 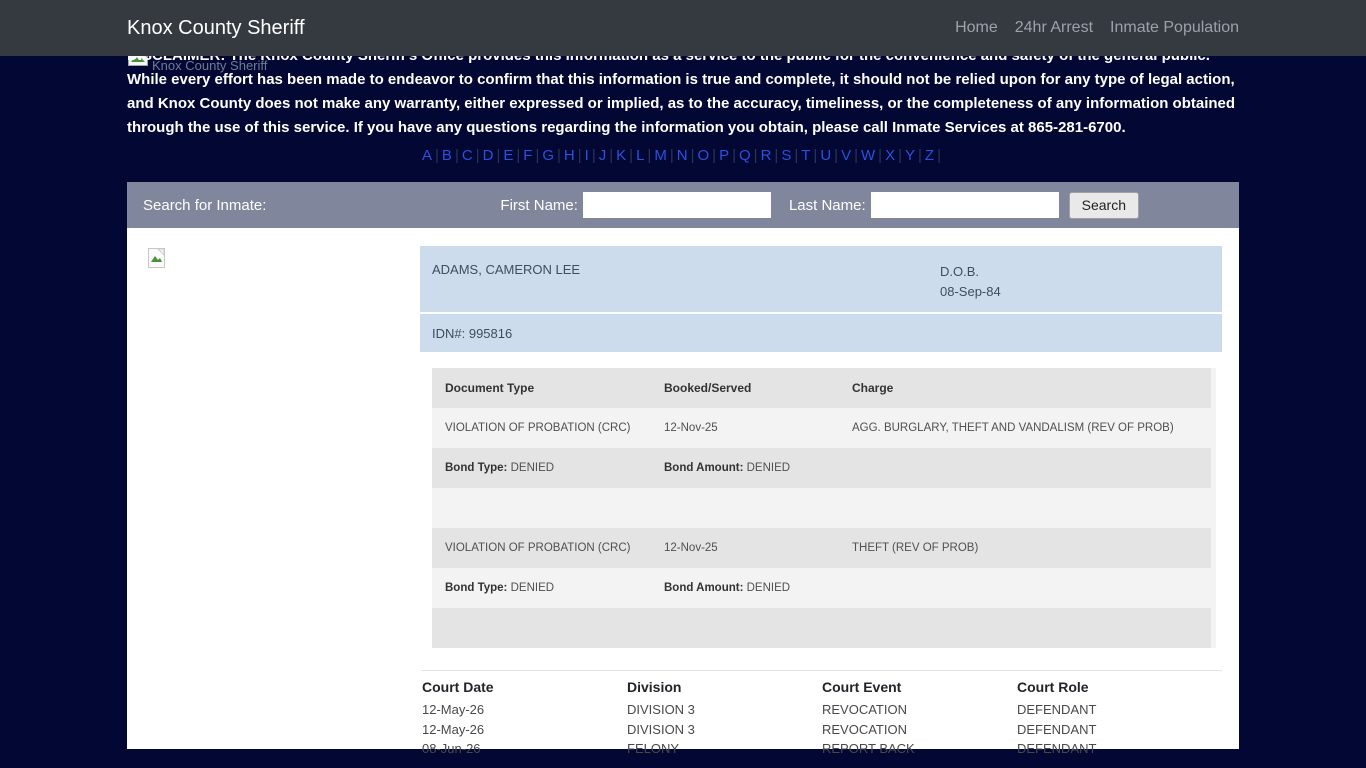 What do you see at coordinates (1103, 205) in the screenshot?
I see `search-button: Search` at bounding box center [1103, 205].